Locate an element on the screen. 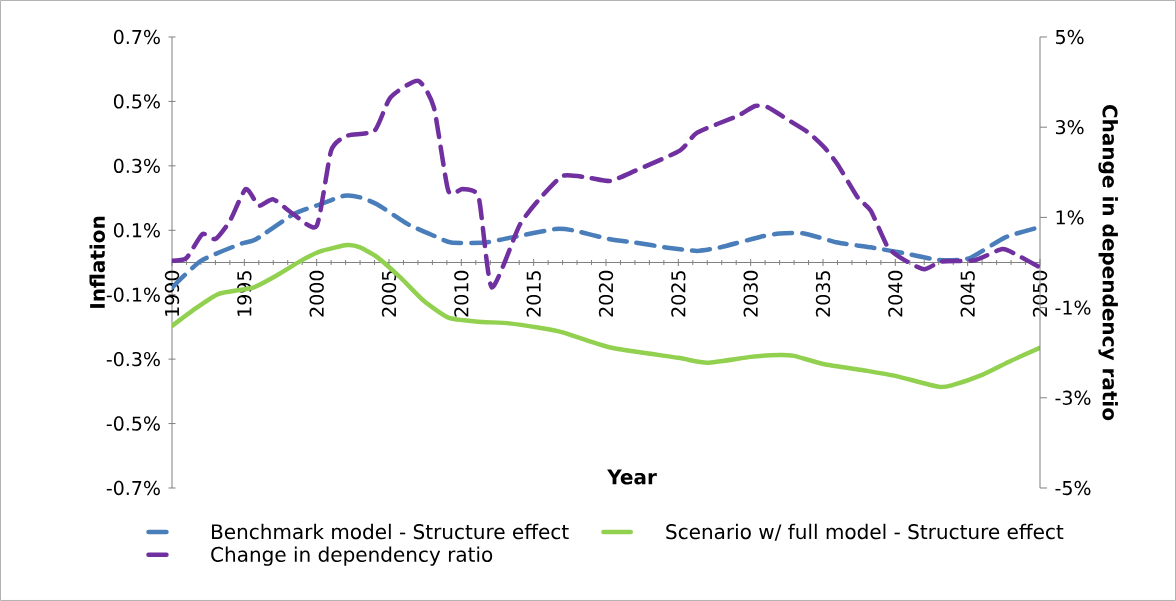  x-tick-label: 2010 is located at coordinates (461, 293).